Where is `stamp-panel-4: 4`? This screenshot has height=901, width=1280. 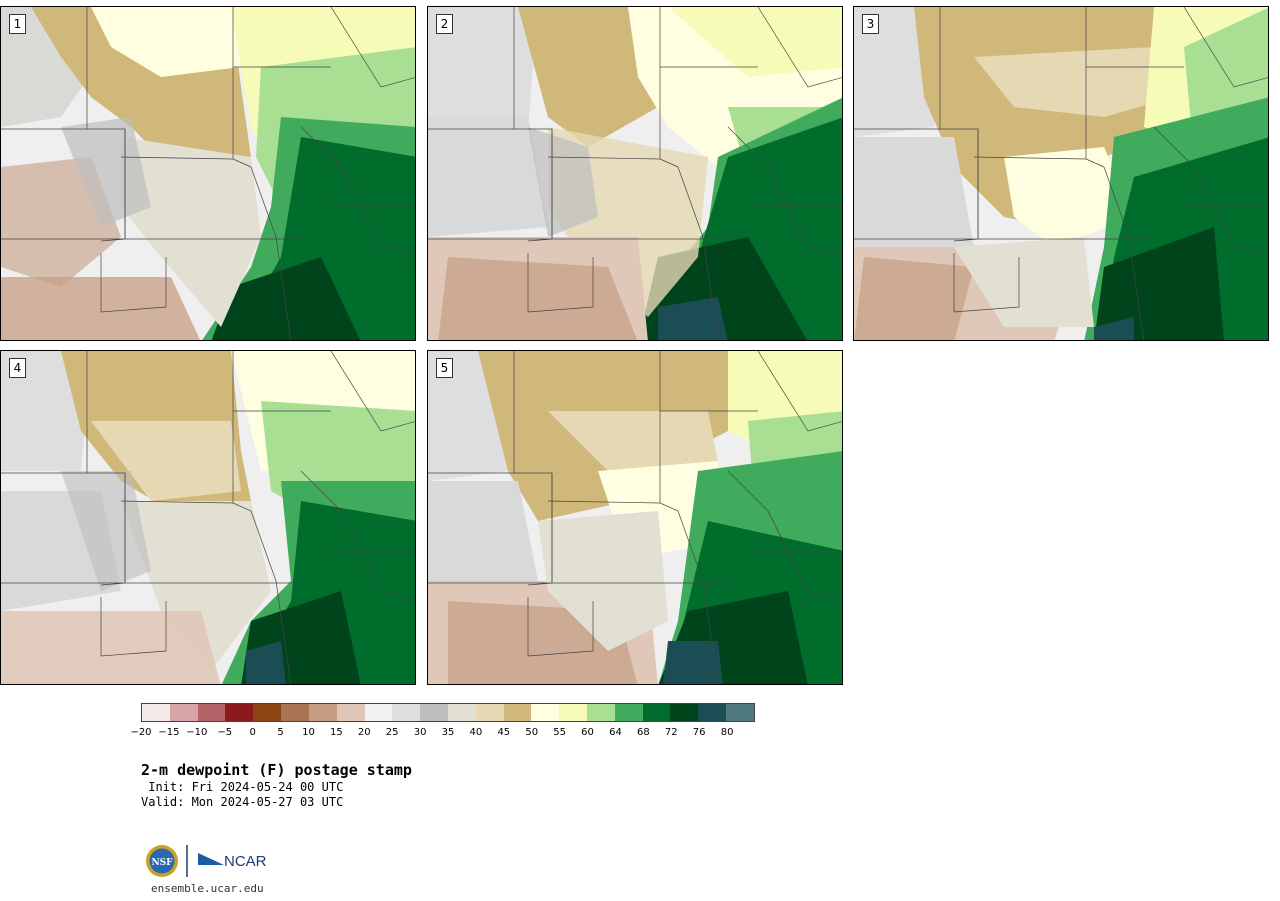
stamp-panel-4: 4 is located at coordinates (208, 517).